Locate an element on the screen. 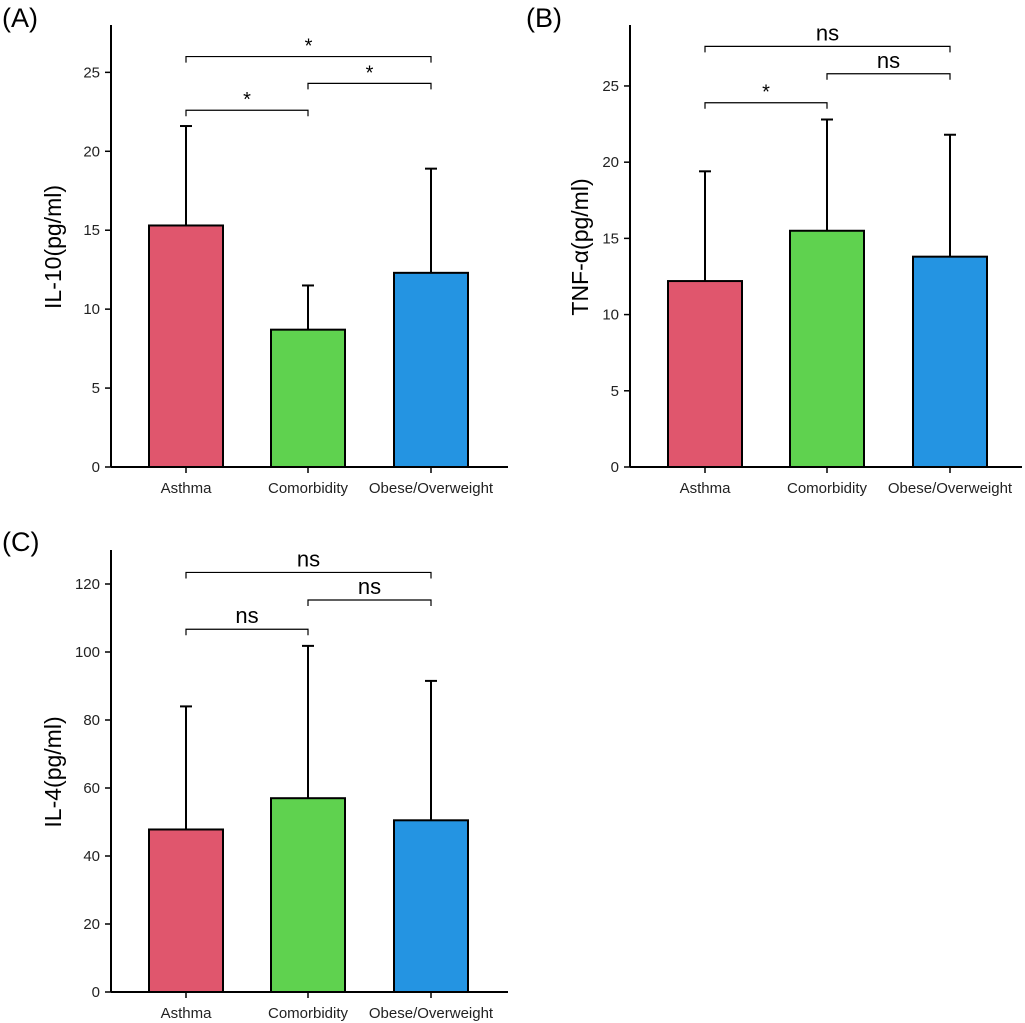  panel-a-y-tick-label: 20 is located at coordinates (91, 151).